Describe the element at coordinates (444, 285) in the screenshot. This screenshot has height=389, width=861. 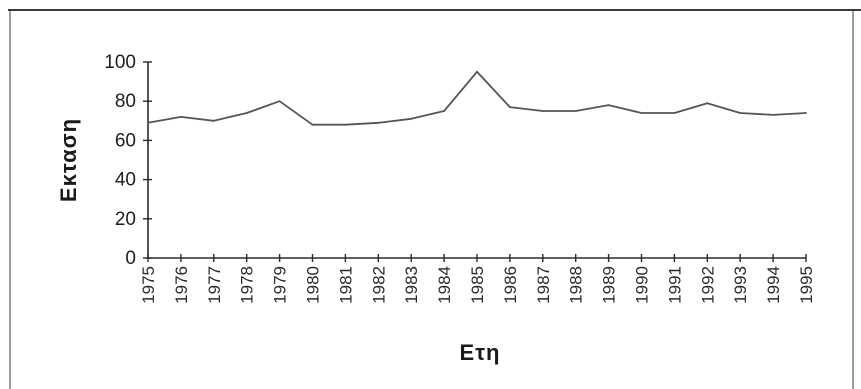
I see `x-tick-label: 1984` at that location.